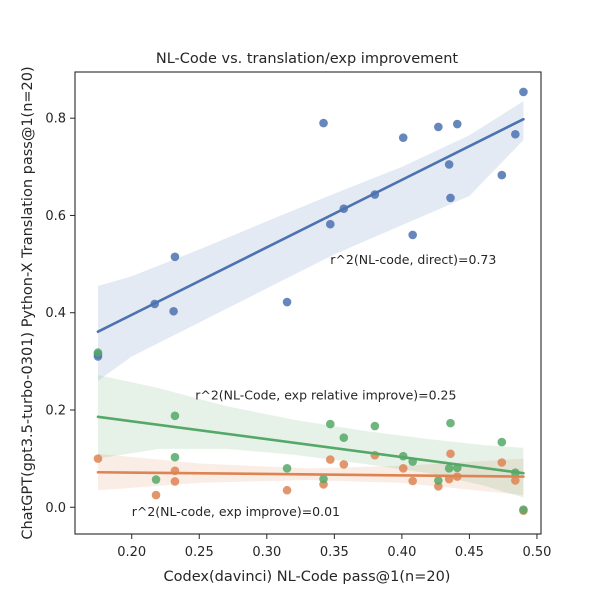  Describe the element at coordinates (55, 216) in the screenshot. I see `y-tick-label: 0.6` at that location.